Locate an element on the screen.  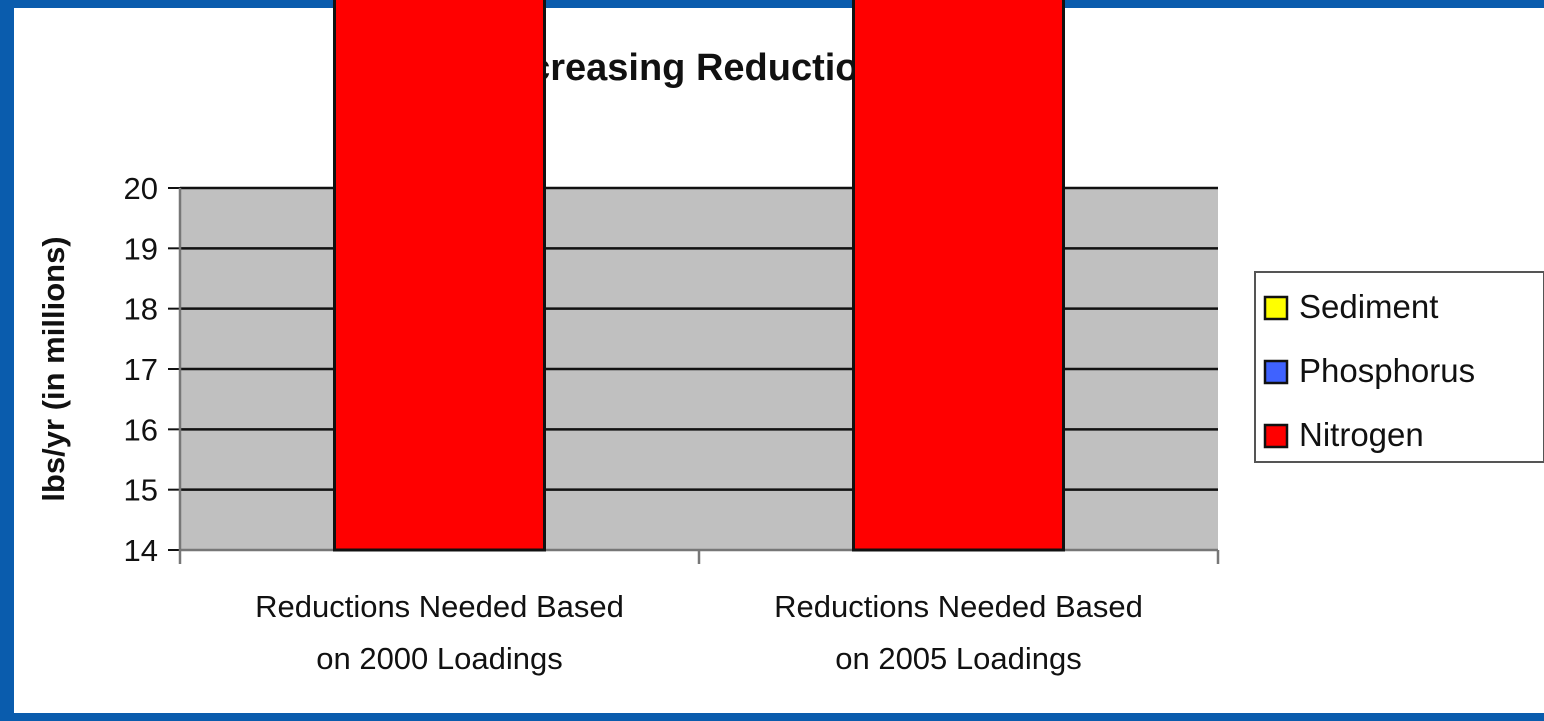
legend-label-phosphorus: Phosphorus is located at coordinates (1387, 370).